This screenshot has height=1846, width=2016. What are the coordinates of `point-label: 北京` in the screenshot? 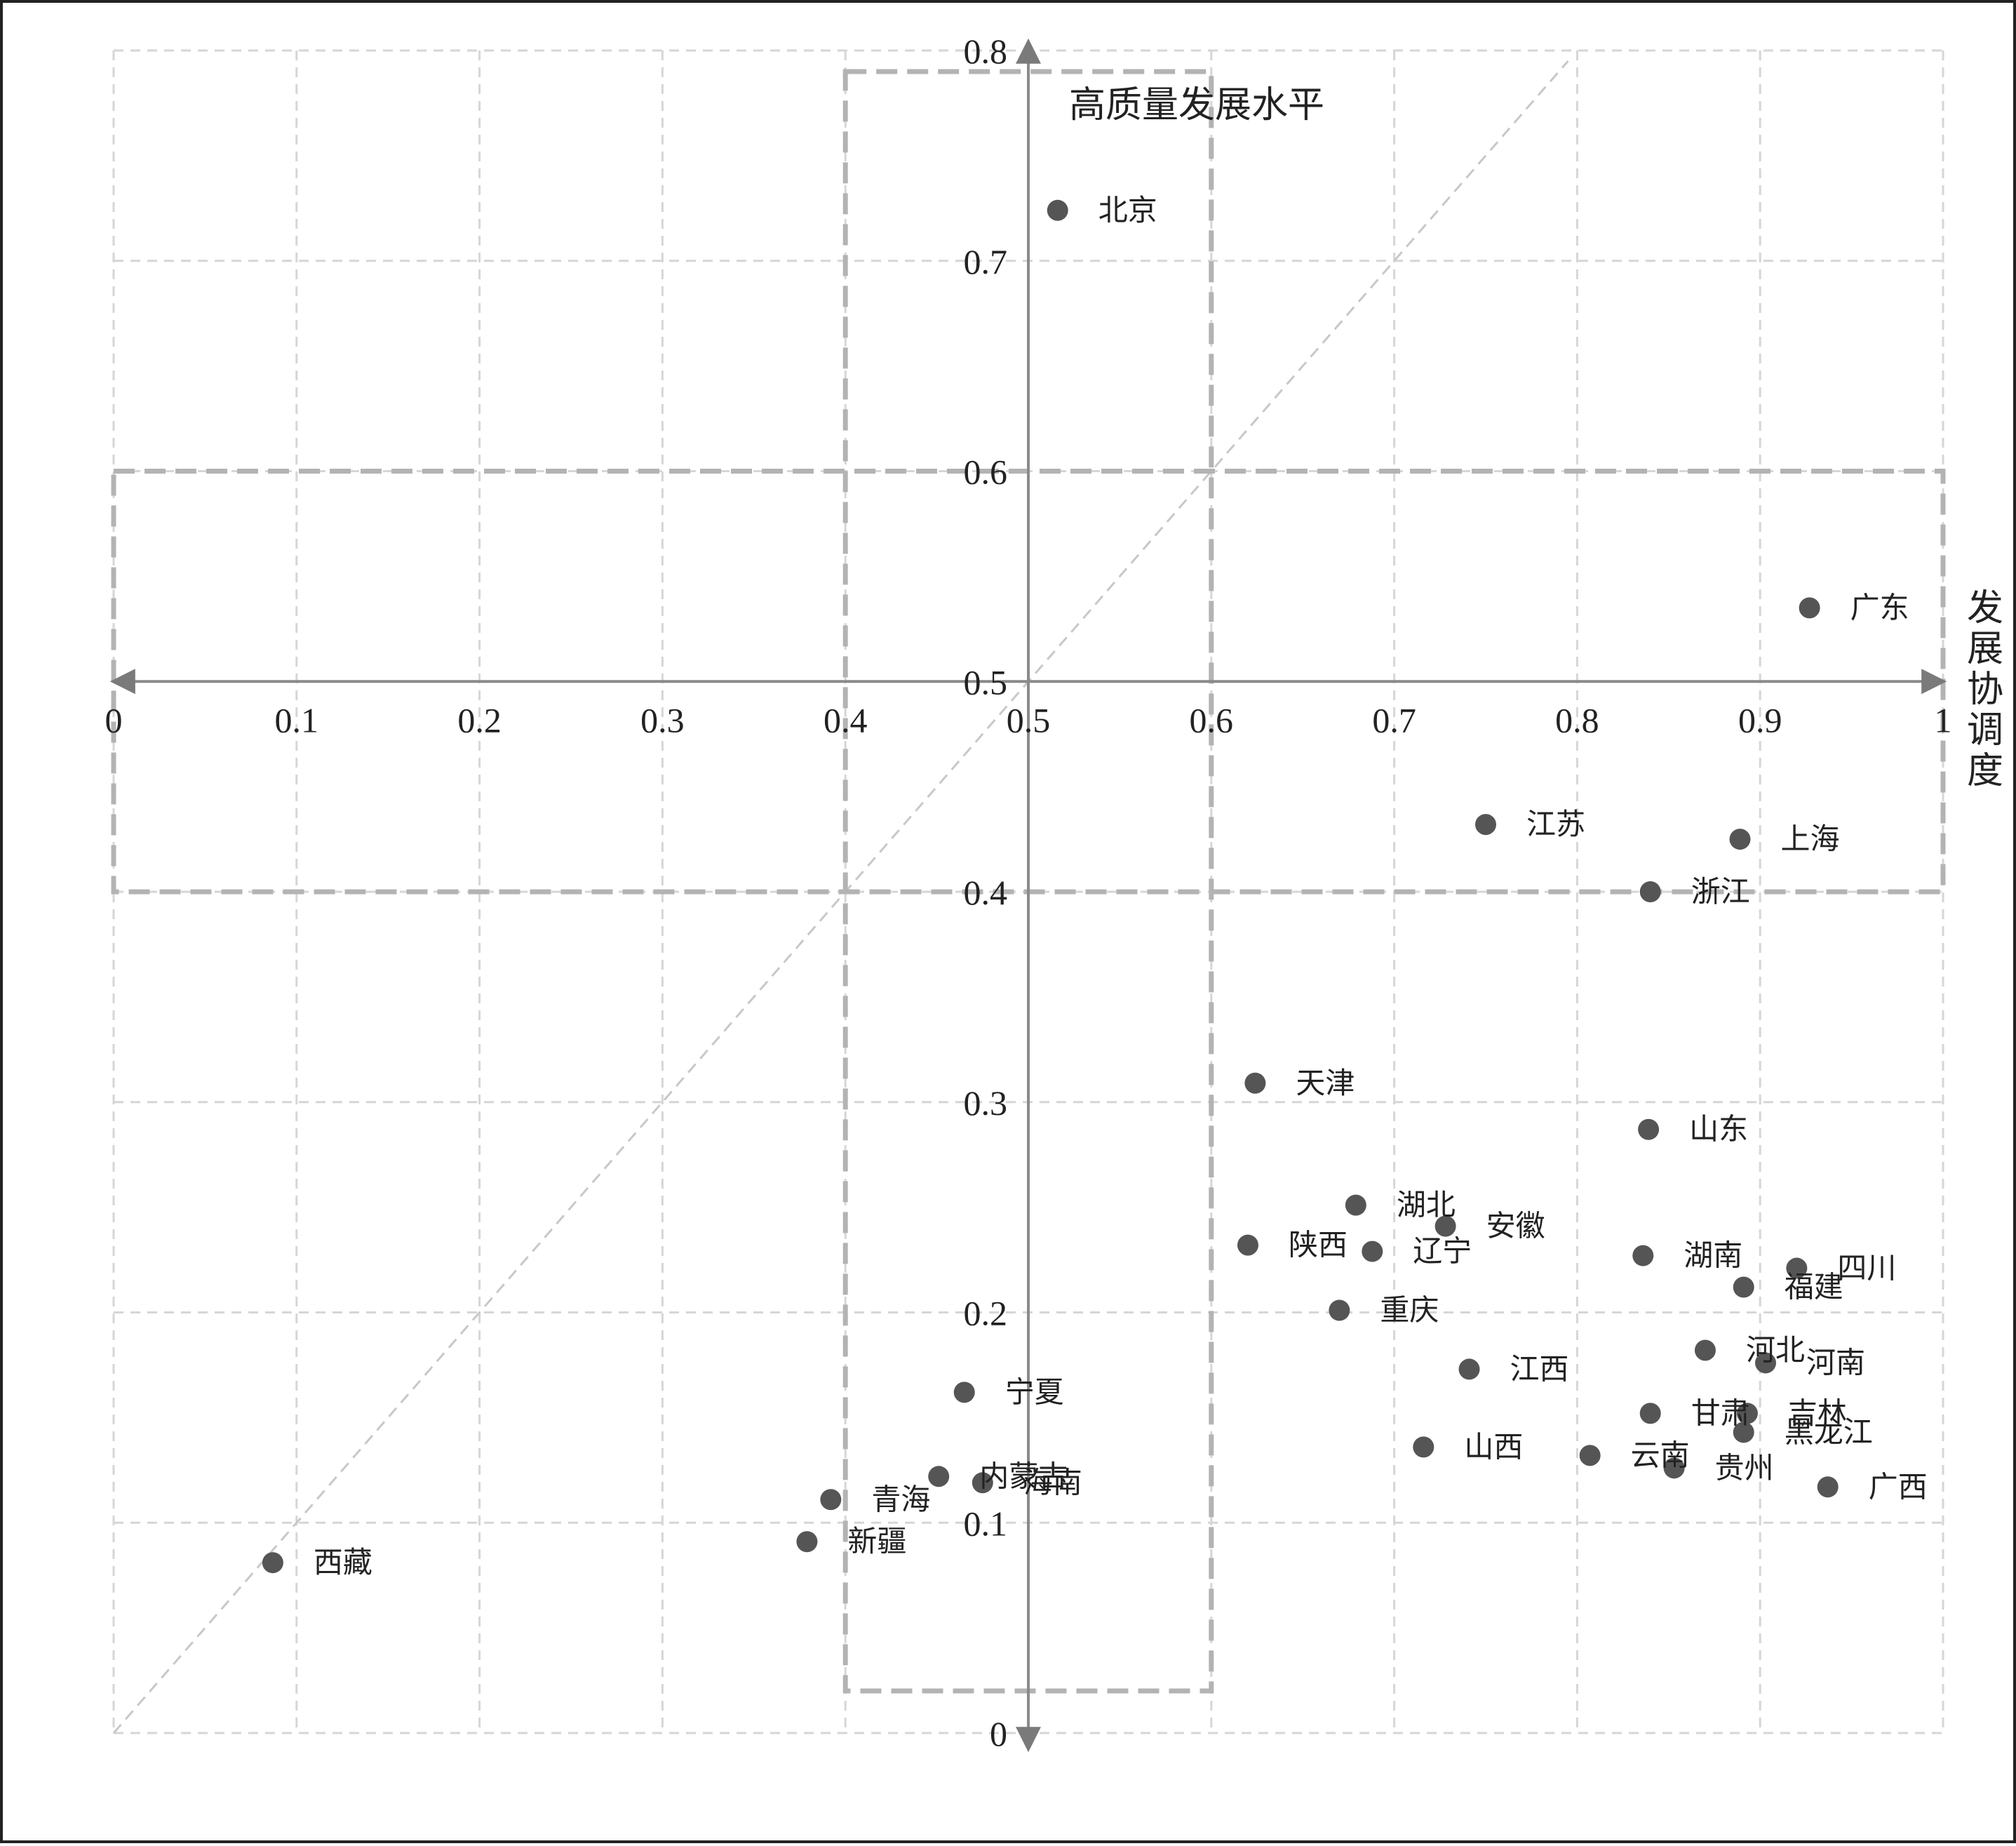 It's located at (1127, 210).